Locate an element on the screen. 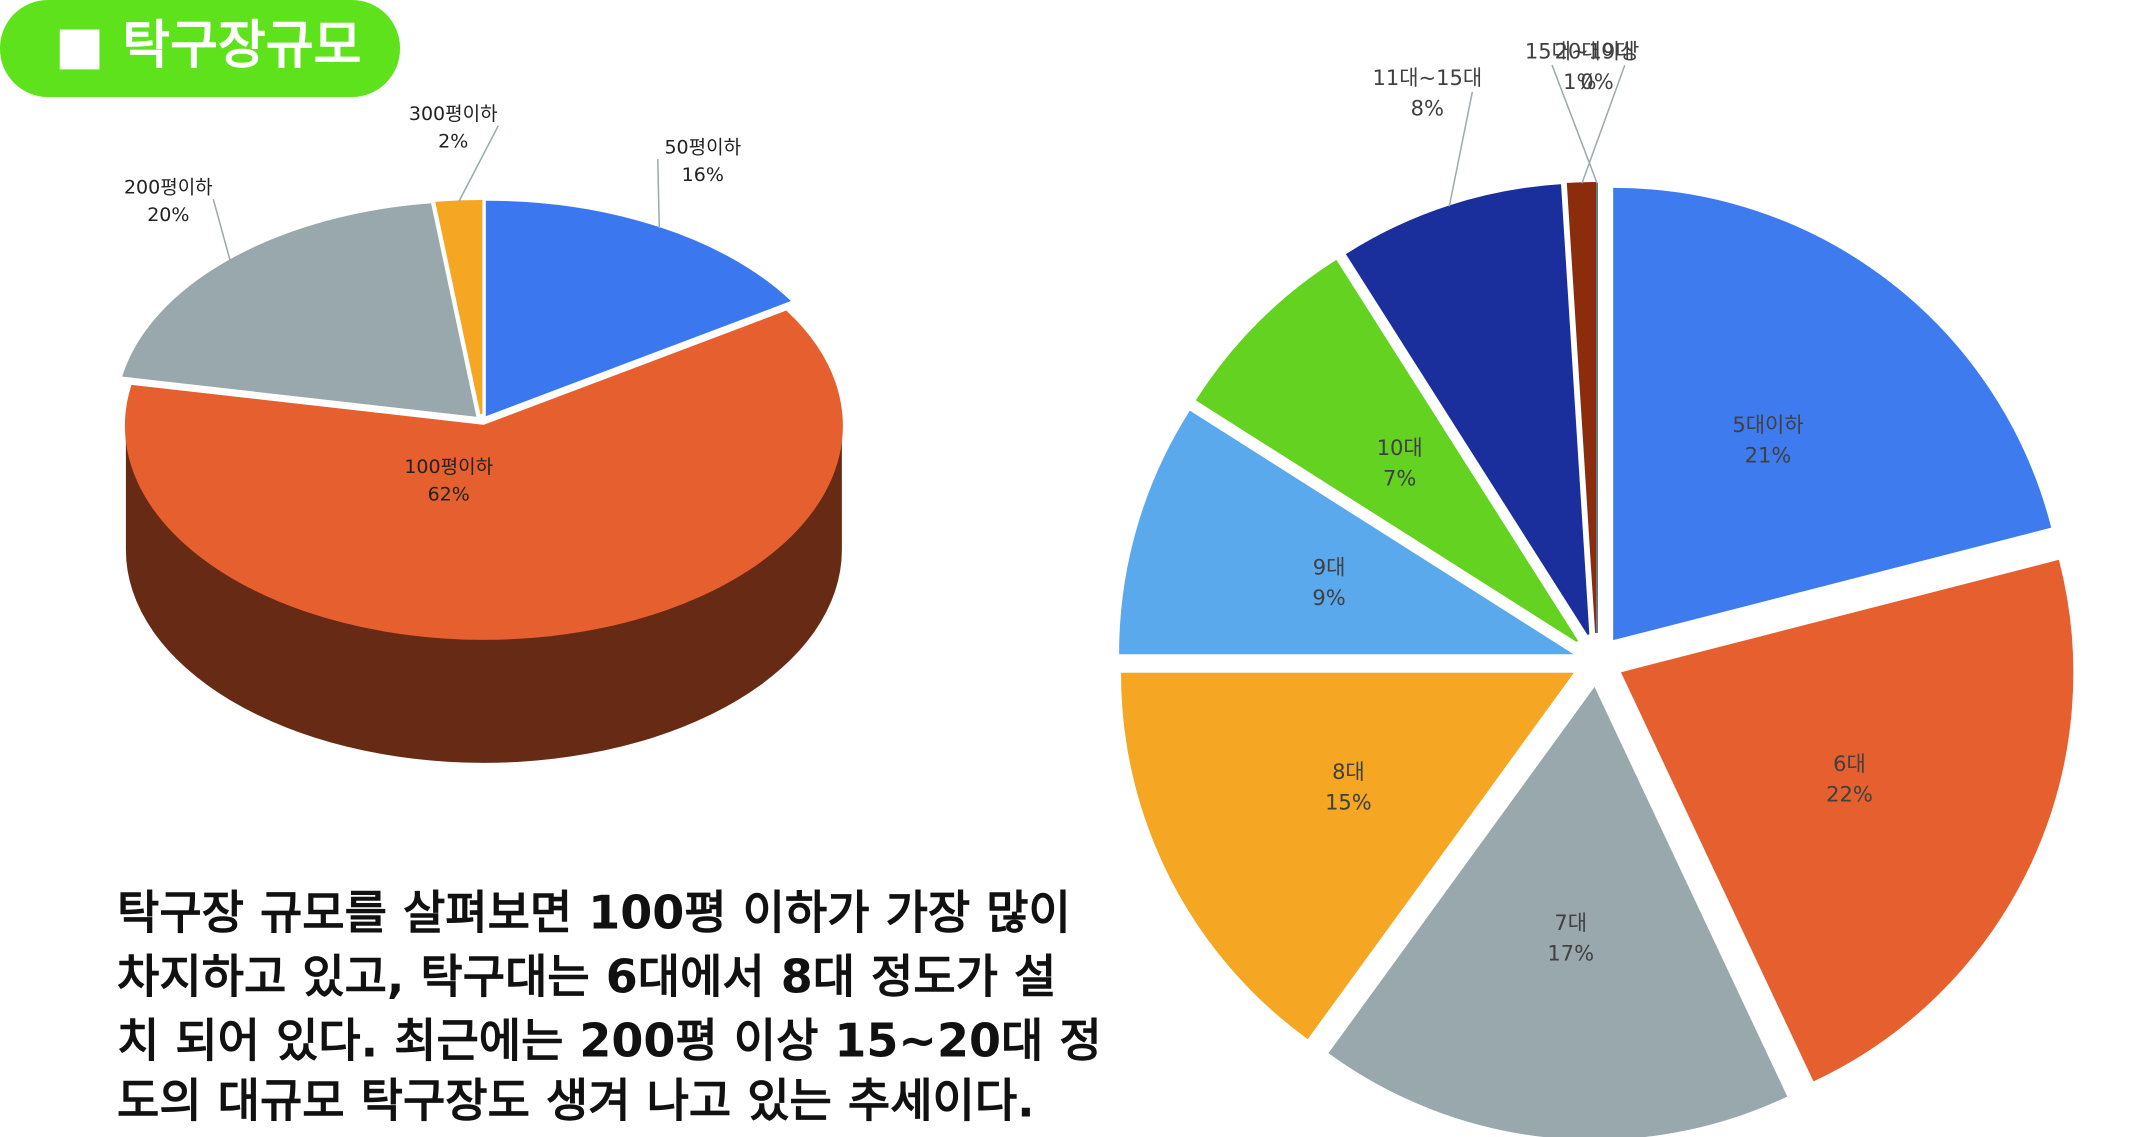 This screenshot has width=2148, height=1137. slice-label: 50평이하 is located at coordinates (702, 147).